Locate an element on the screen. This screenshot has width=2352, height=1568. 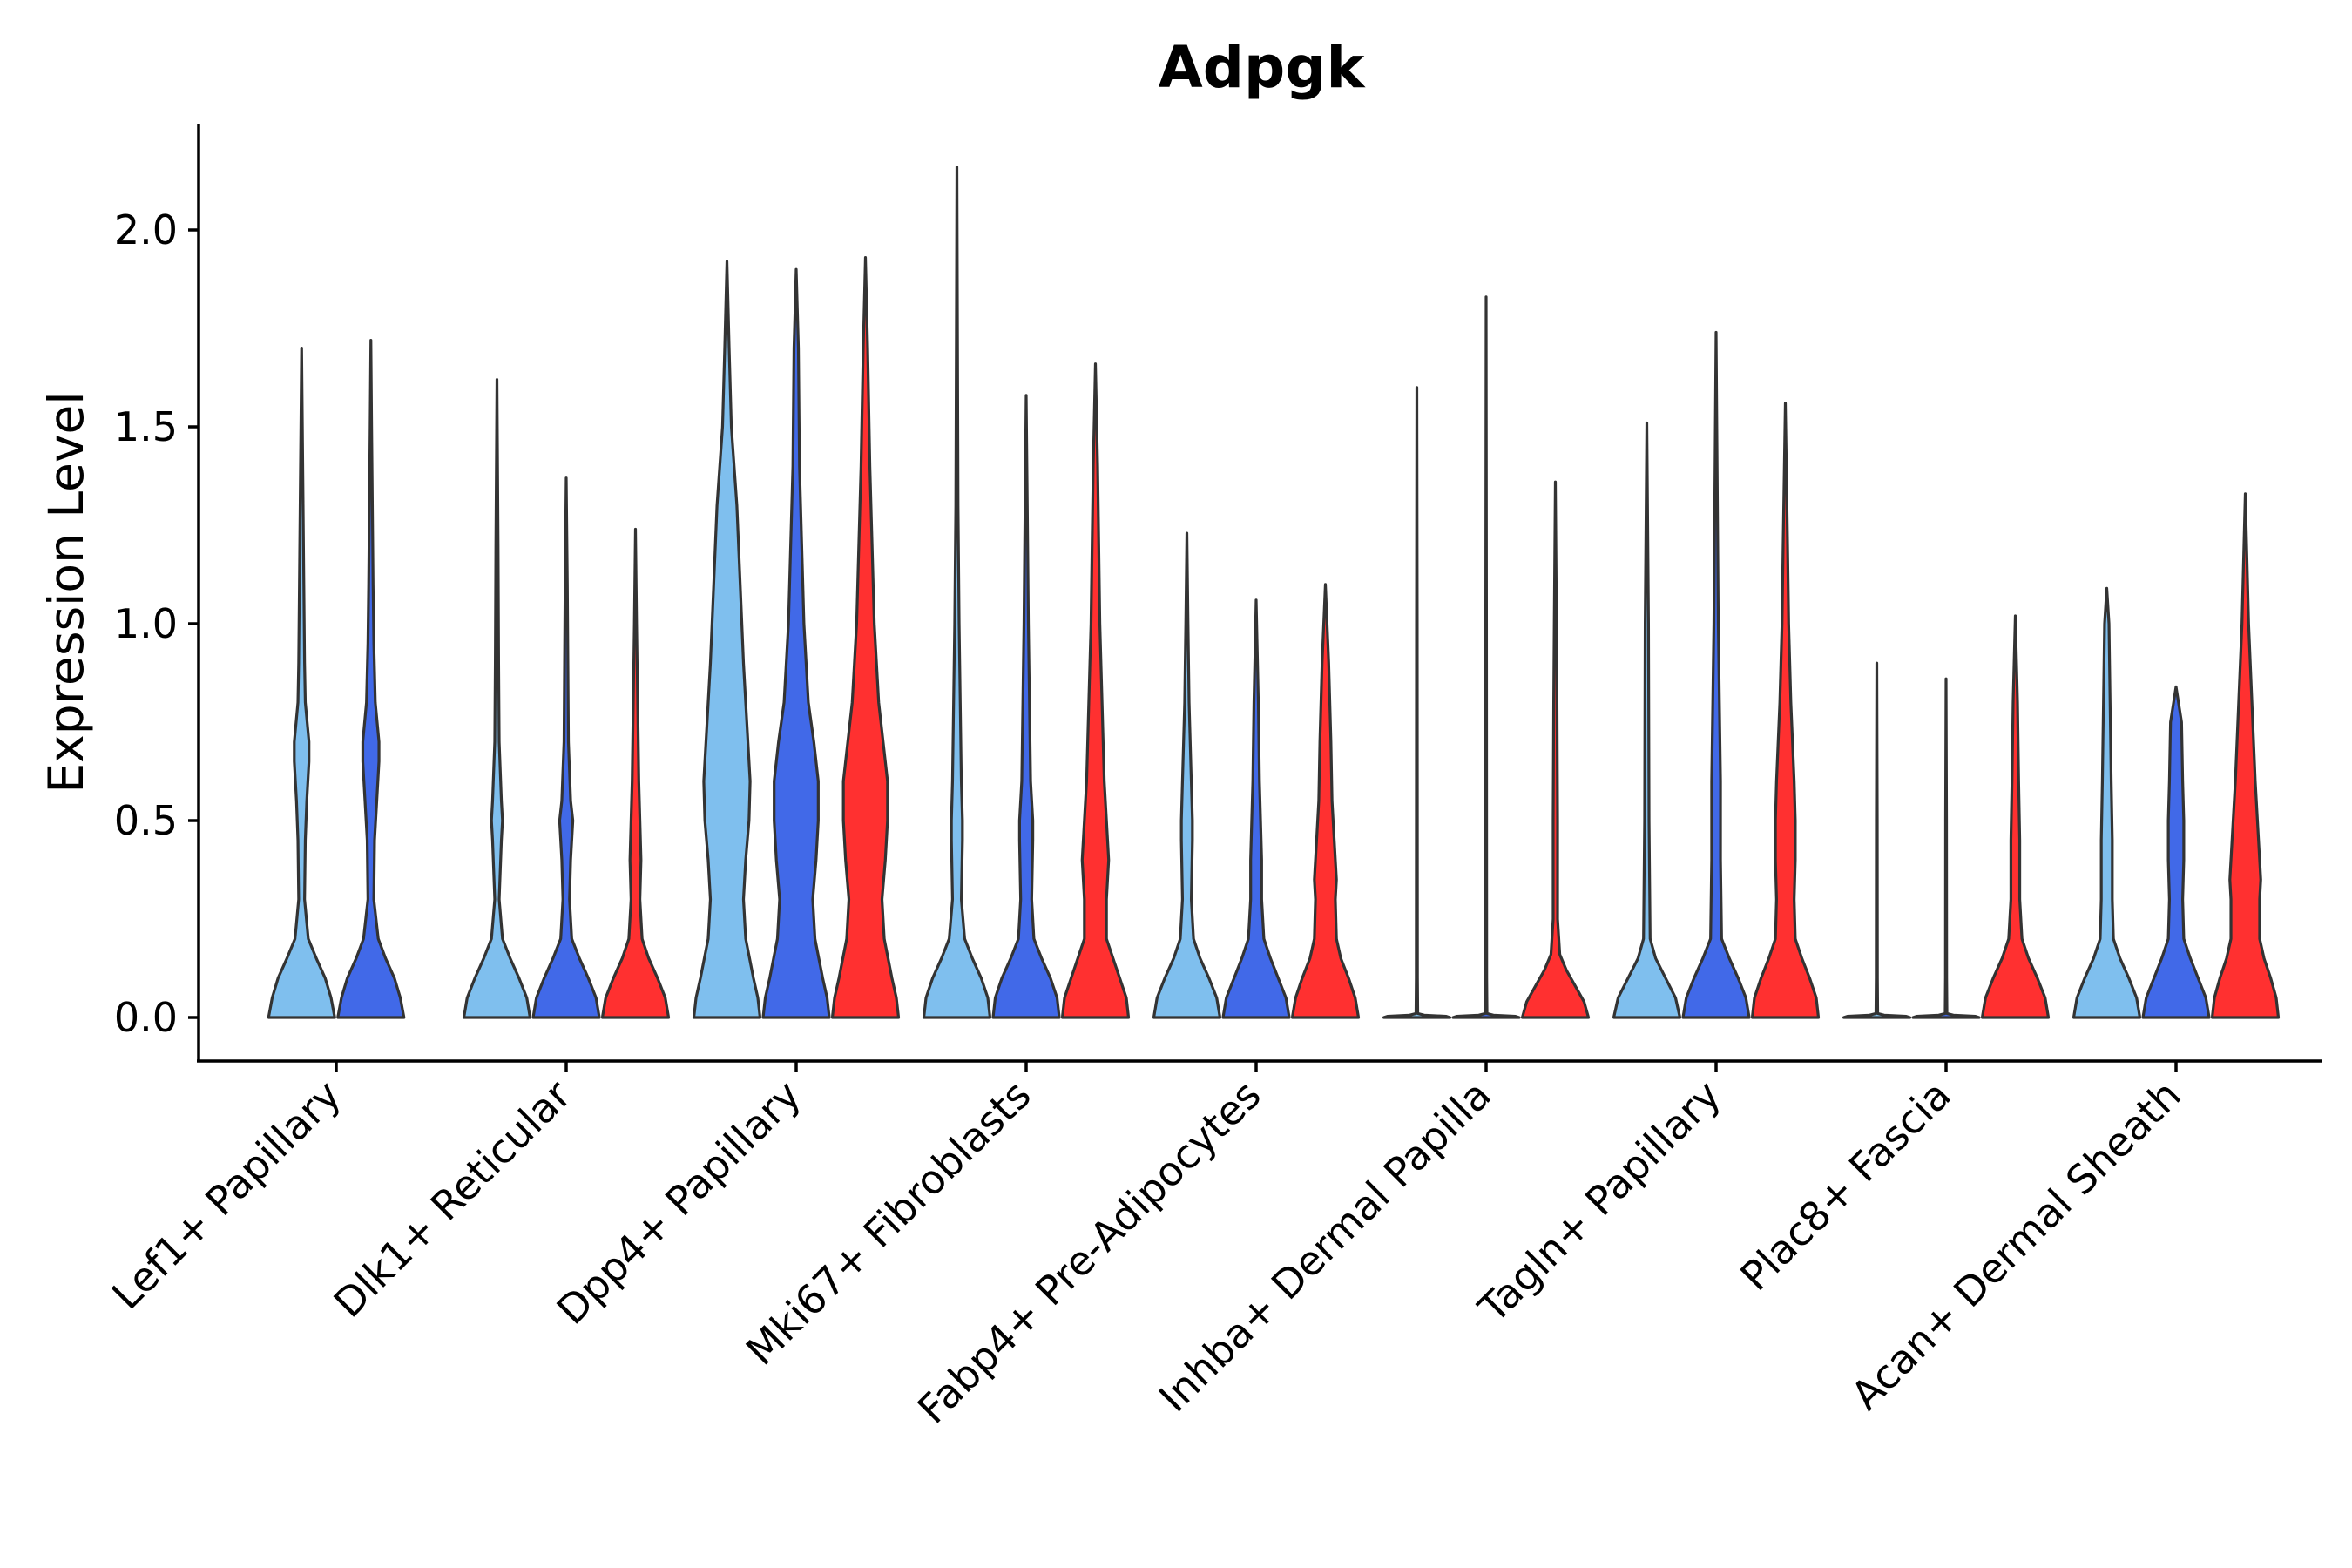
y-axis-label: Expression Level is located at coordinates (66, 592).